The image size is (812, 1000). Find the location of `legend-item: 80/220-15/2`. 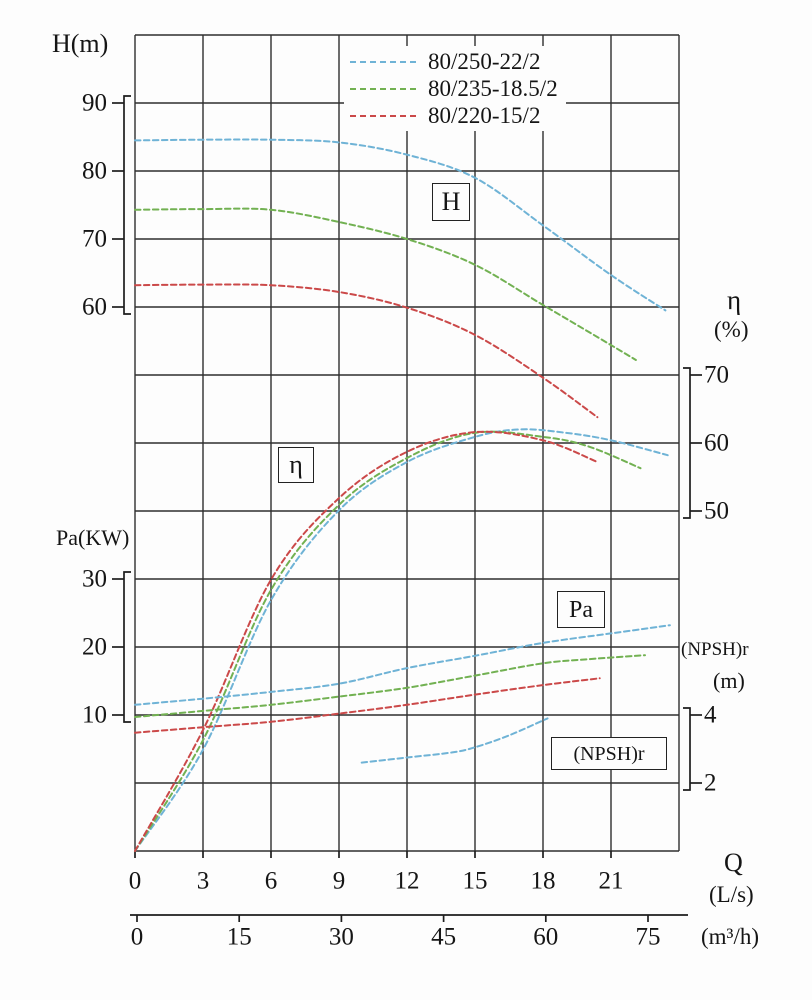

legend-item: 80/220-15/2 is located at coordinates (454, 115).